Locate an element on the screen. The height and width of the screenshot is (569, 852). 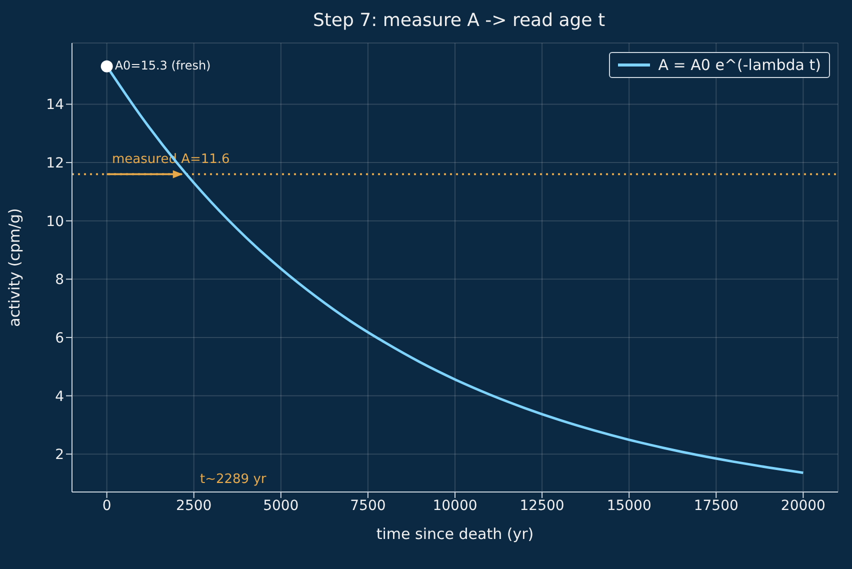
y-tick-label: 12 is located at coordinates (55, 164).